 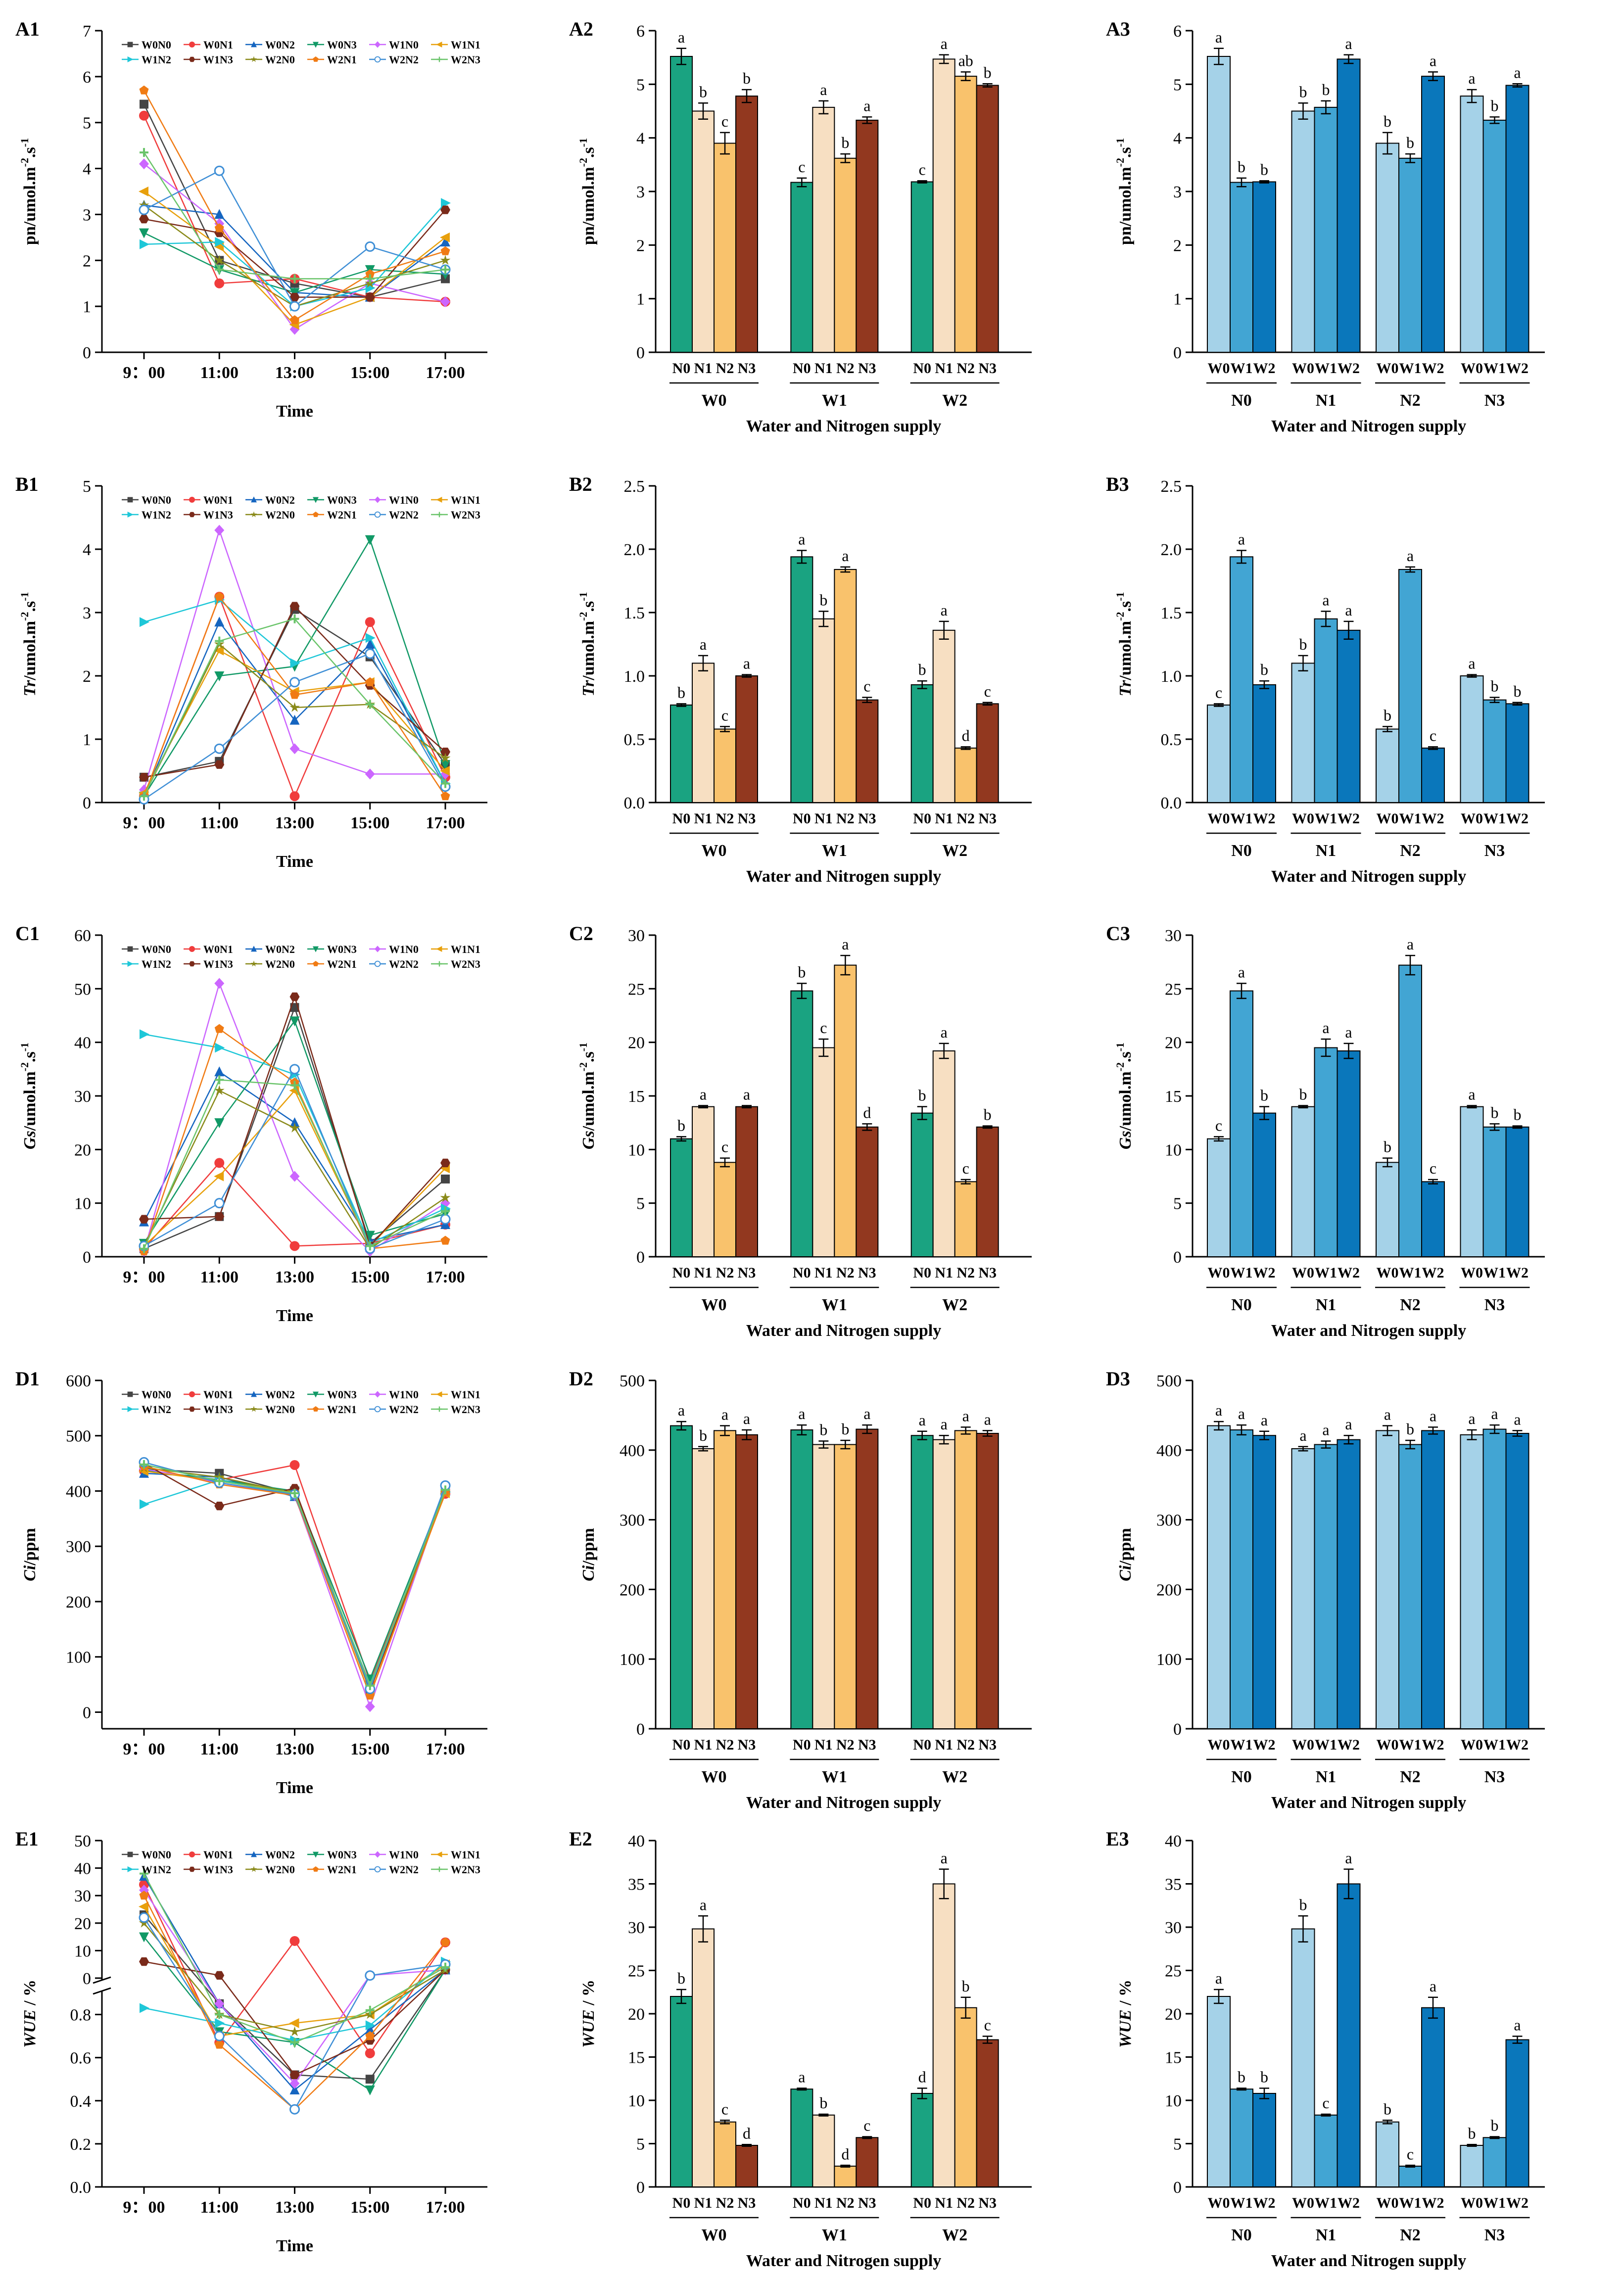 What do you see at coordinates (156, 59) in the screenshot?
I see `legend-label: W1N2` at bounding box center [156, 59].